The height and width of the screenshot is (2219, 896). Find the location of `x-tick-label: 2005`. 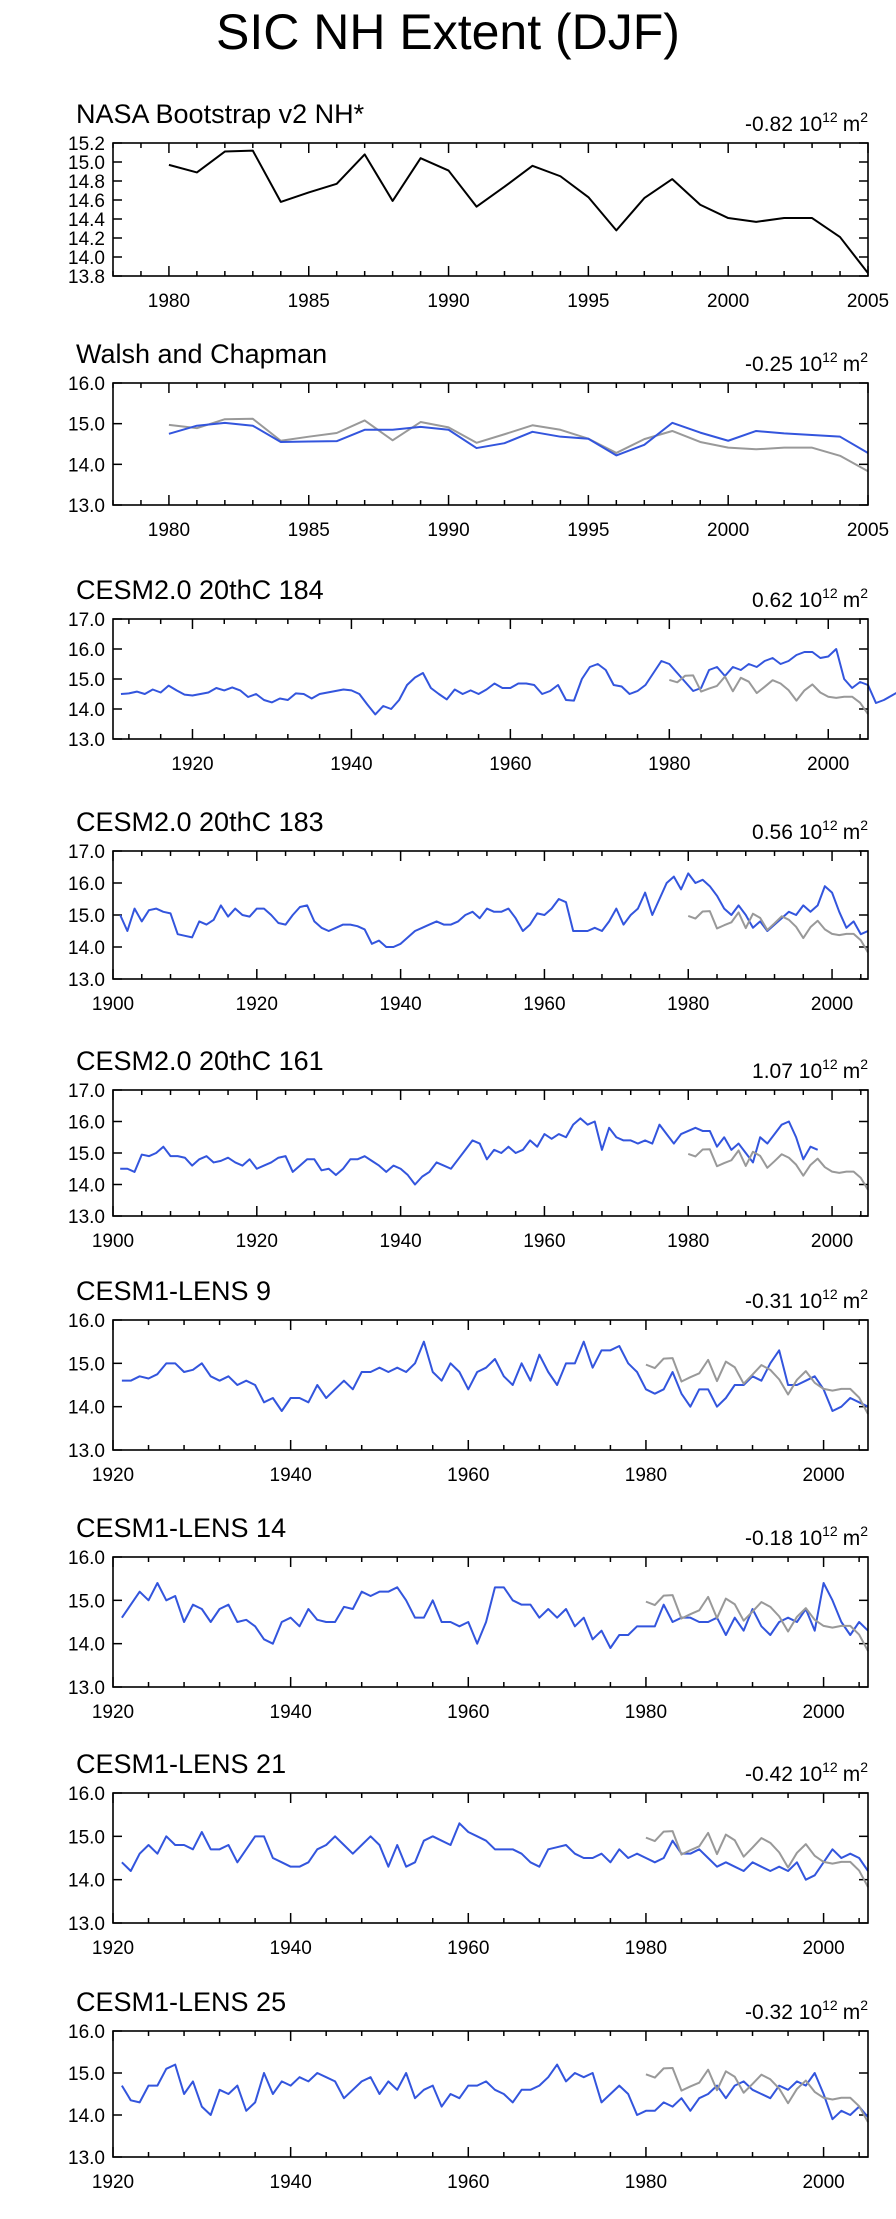

x-tick-label: 2005 is located at coordinates (868, 301).